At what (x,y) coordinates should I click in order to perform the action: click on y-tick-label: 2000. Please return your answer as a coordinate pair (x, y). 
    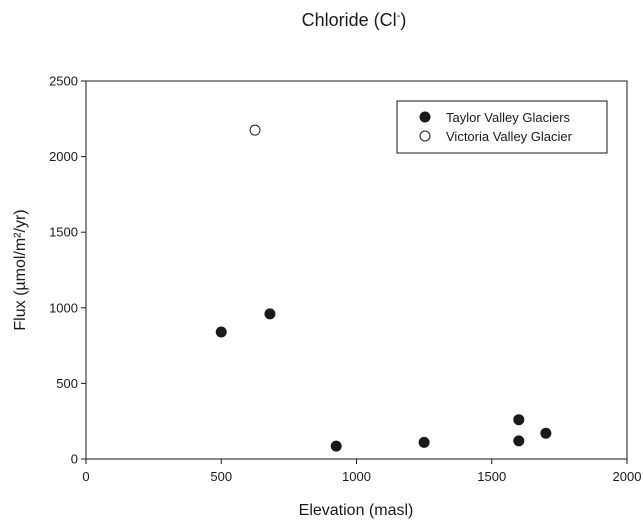
    Looking at the image, I should click on (63, 156).